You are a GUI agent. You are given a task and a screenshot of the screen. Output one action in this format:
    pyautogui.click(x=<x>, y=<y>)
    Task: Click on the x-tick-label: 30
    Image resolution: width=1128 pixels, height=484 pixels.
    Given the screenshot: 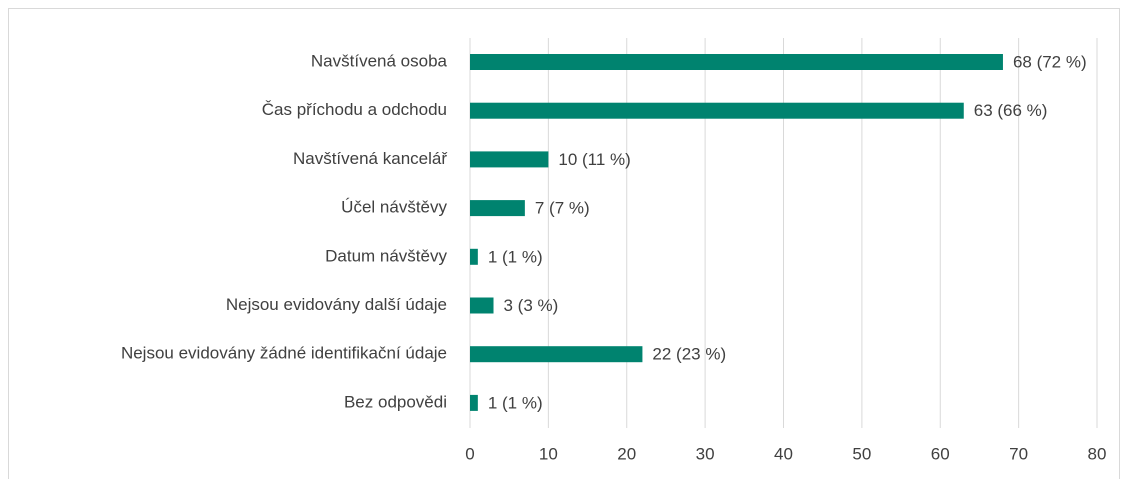 What is the action you would take?
    pyautogui.click(x=705, y=453)
    